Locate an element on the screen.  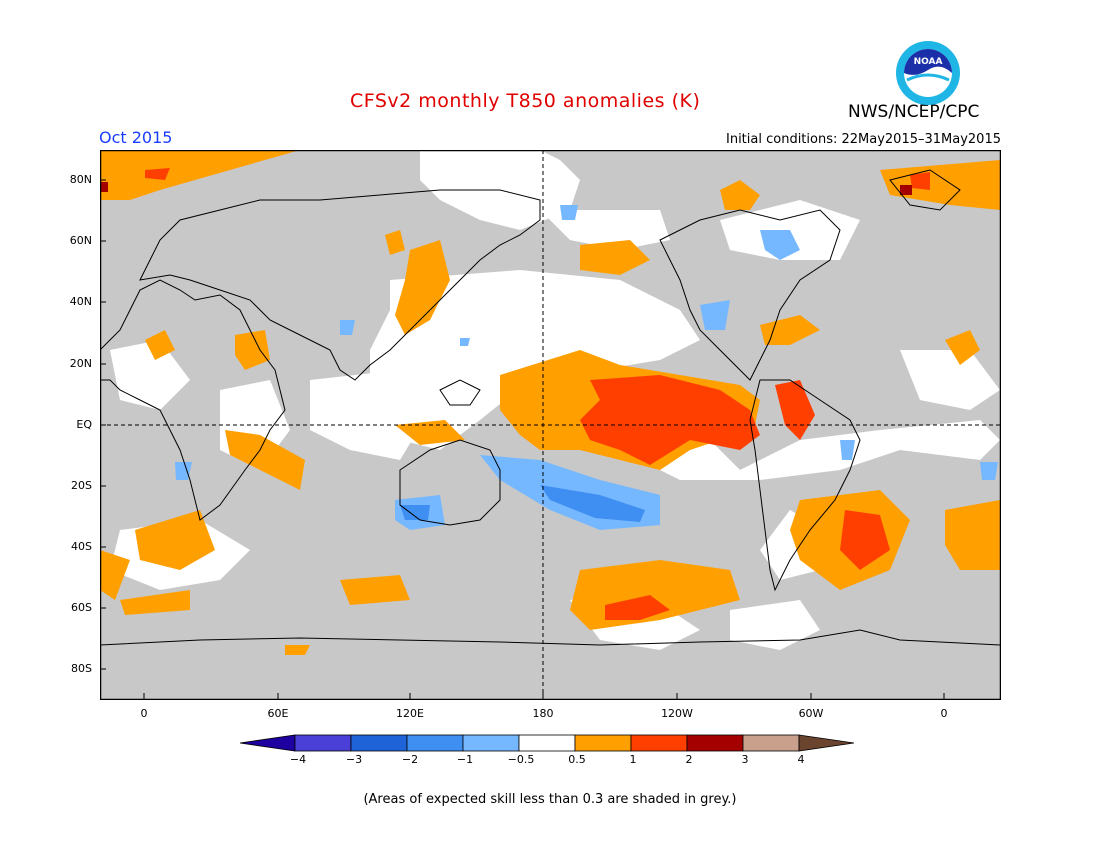
colorbar-label: −1 is located at coordinates (465, 759).